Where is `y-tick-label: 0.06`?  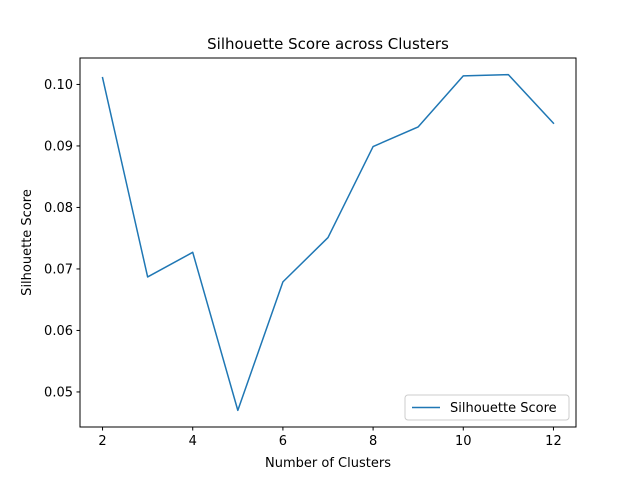 y-tick-label: 0.06 is located at coordinates (58, 331).